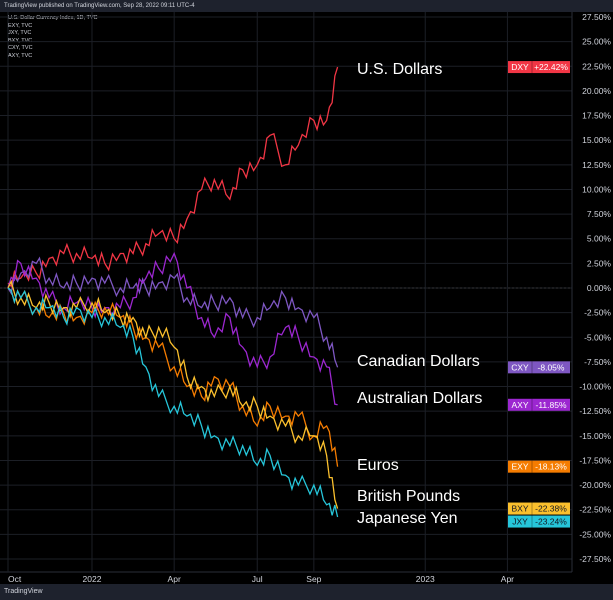 The width and height of the screenshot is (613, 600). Describe the element at coordinates (399, 69) in the screenshot. I see `series-annotation: U.S. Dollars` at that location.